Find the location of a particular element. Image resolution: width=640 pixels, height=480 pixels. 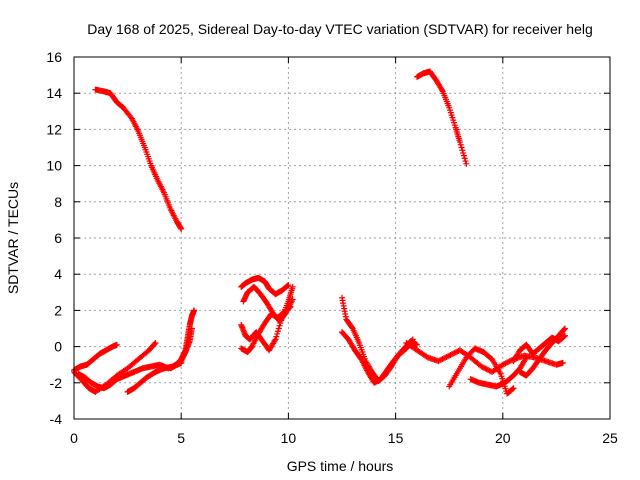

y-tick-label: 10 is located at coordinates (54, 166).